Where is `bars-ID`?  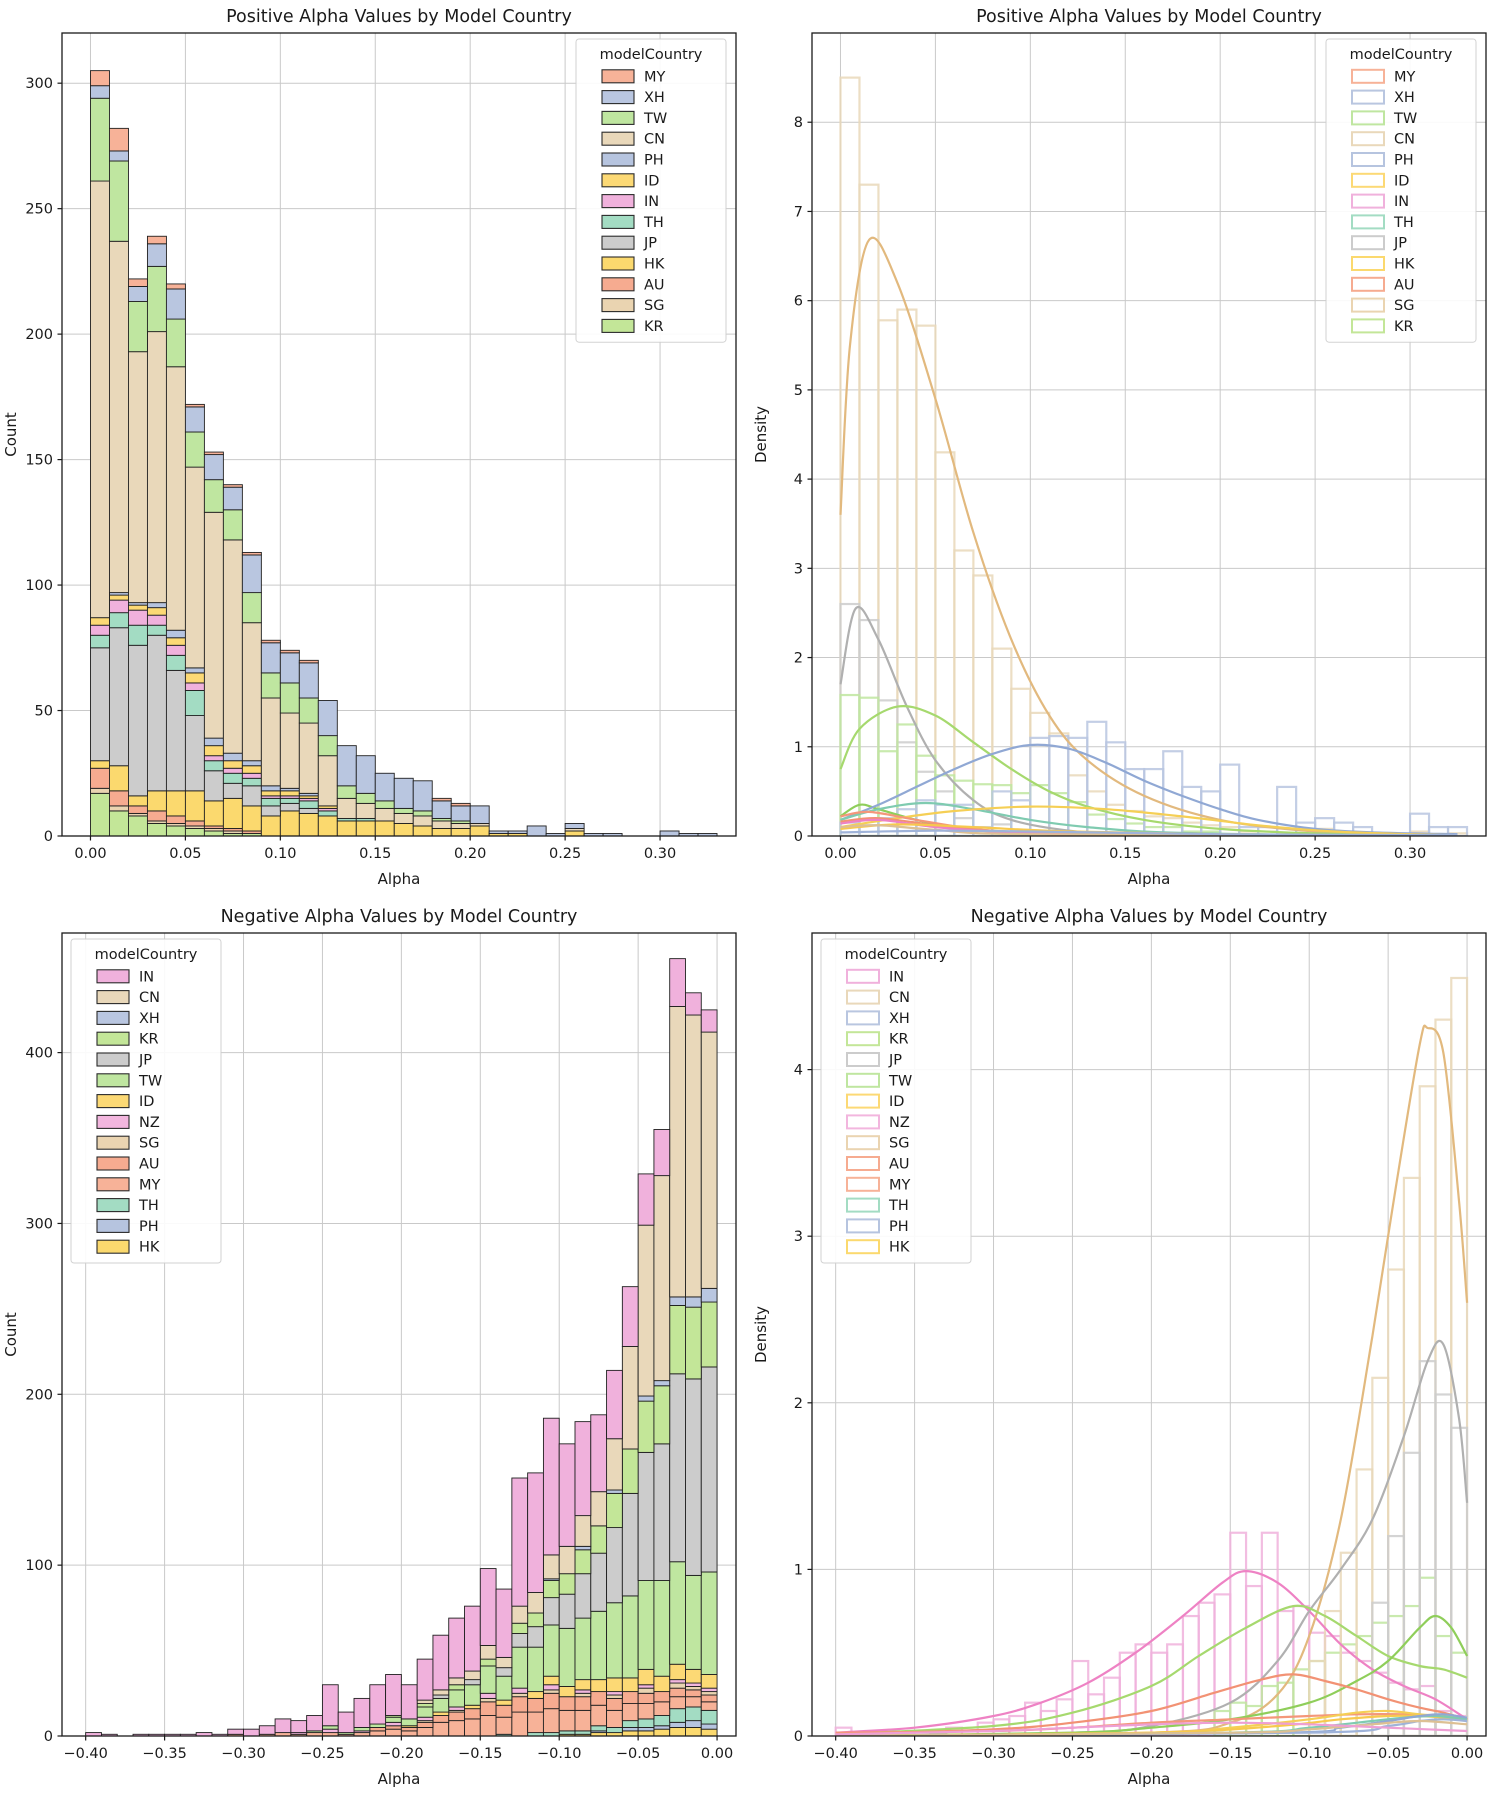
bars-ID is located at coordinates (559, 1695).